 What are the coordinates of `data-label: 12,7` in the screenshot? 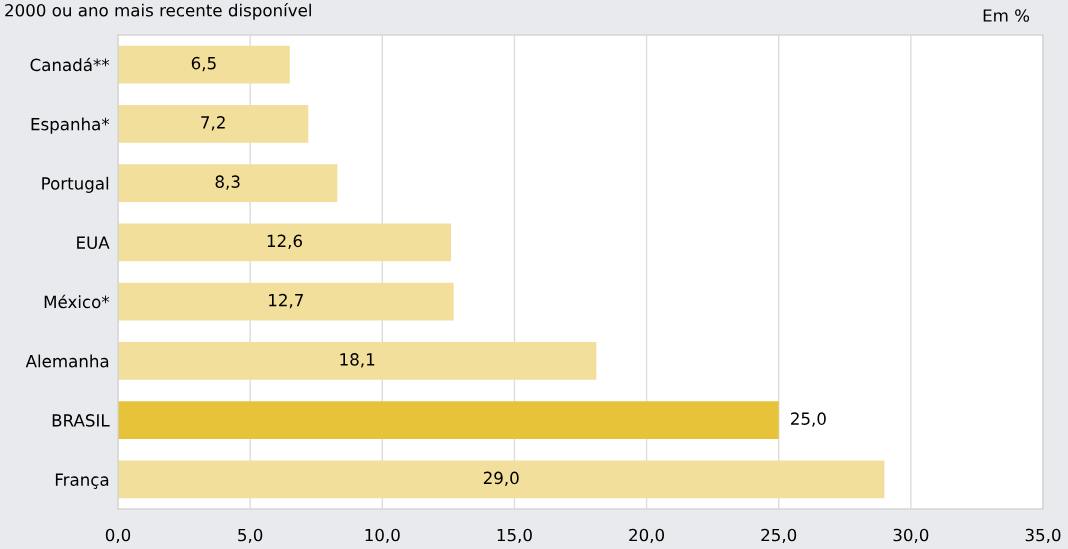 It's located at (286, 301).